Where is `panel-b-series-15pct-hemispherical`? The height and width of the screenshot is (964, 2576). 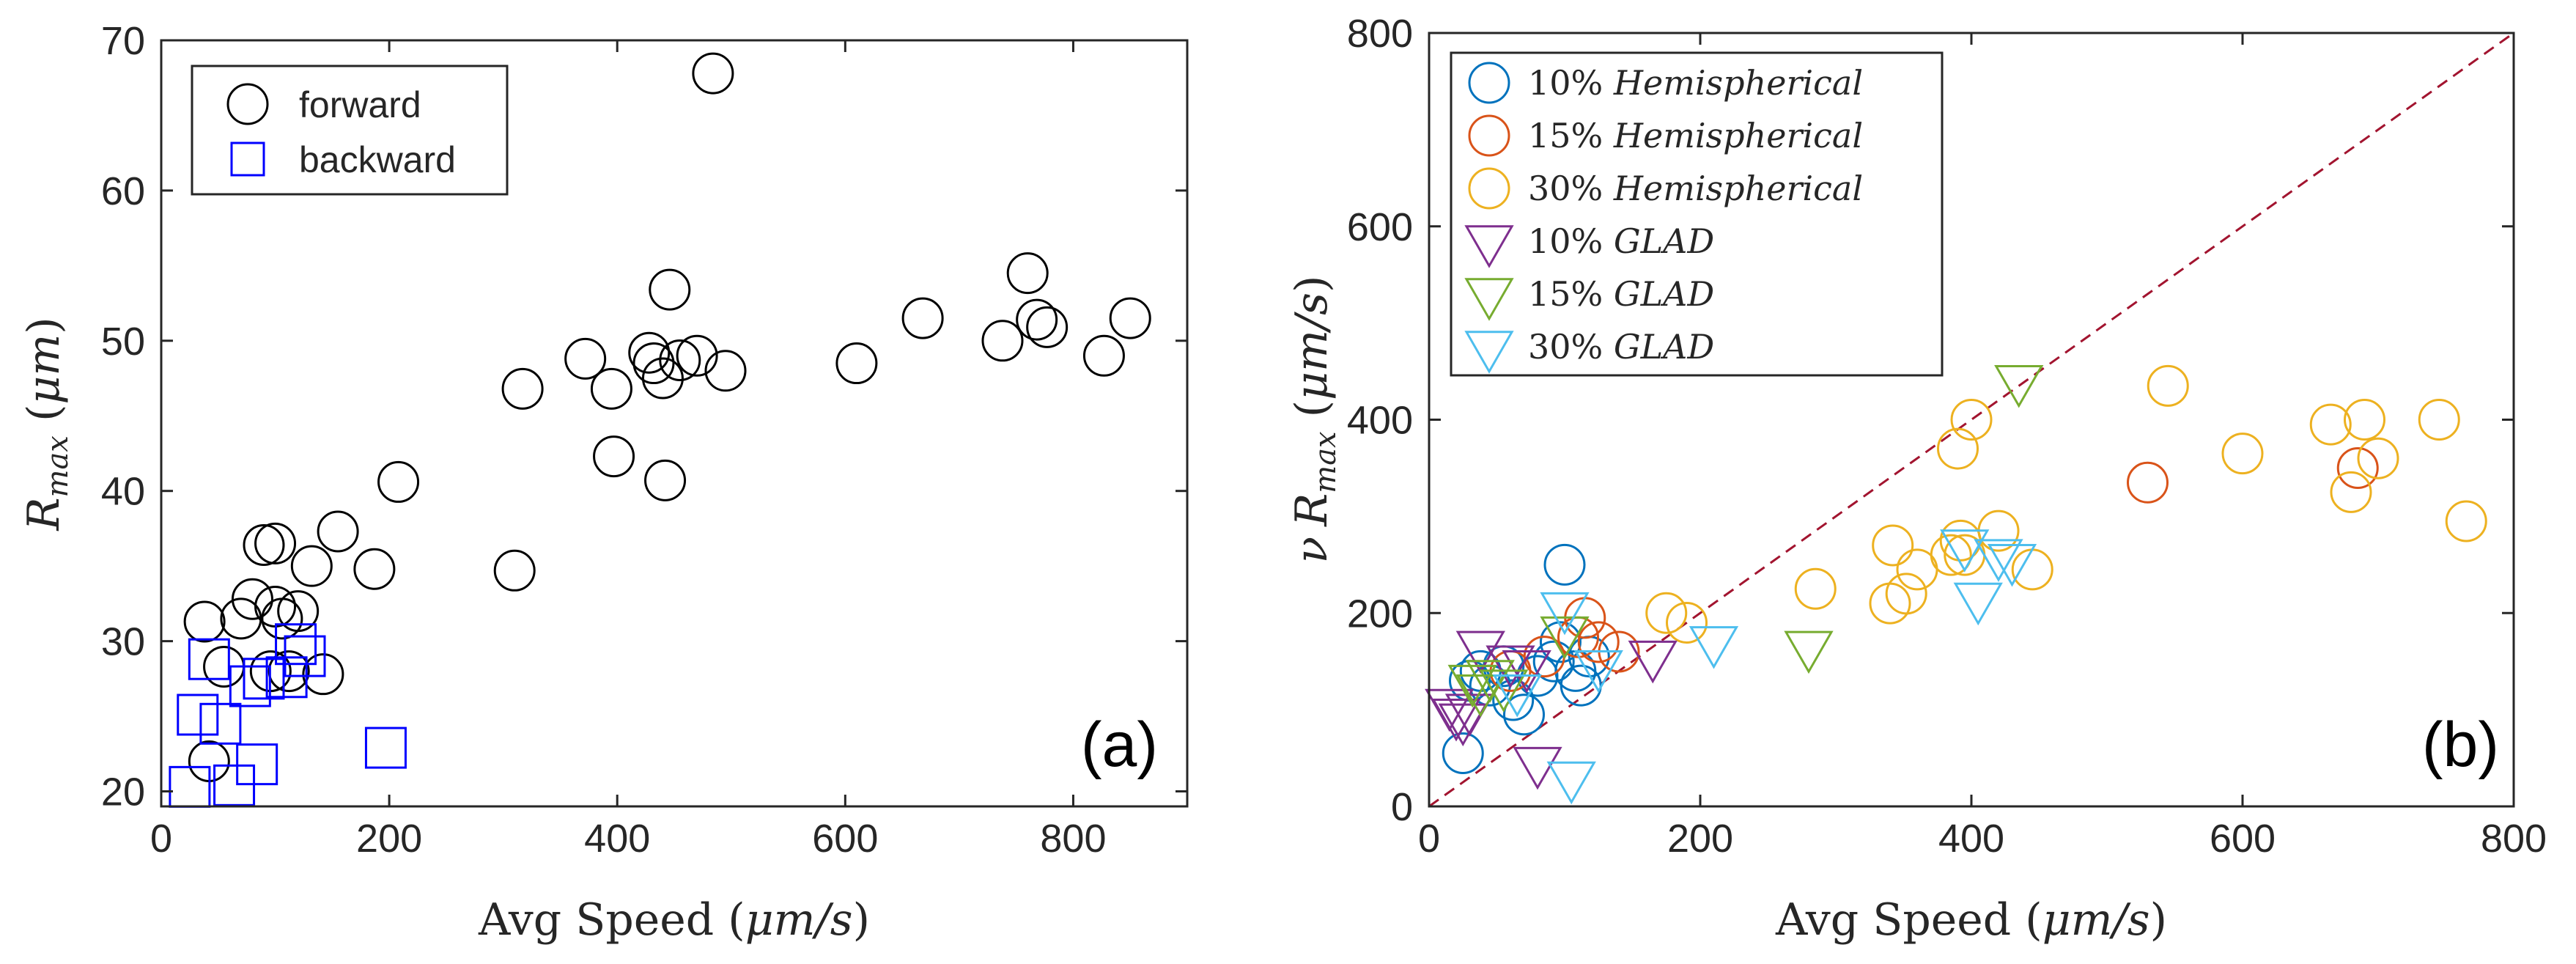 panel-b-series-15pct-hemispherical is located at coordinates (1934, 569).